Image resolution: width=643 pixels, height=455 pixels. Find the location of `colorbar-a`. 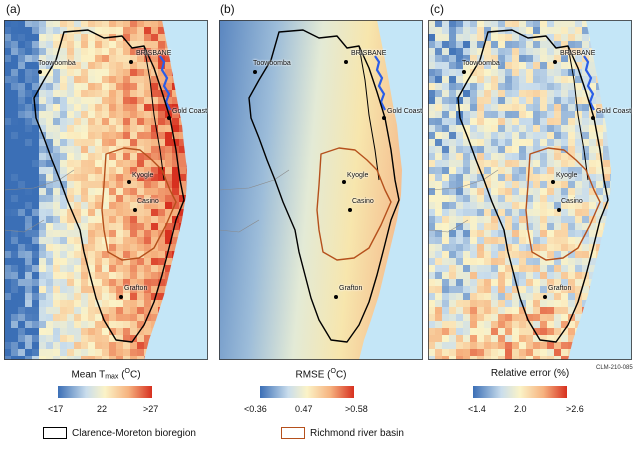

colorbar-a is located at coordinates (105, 391).